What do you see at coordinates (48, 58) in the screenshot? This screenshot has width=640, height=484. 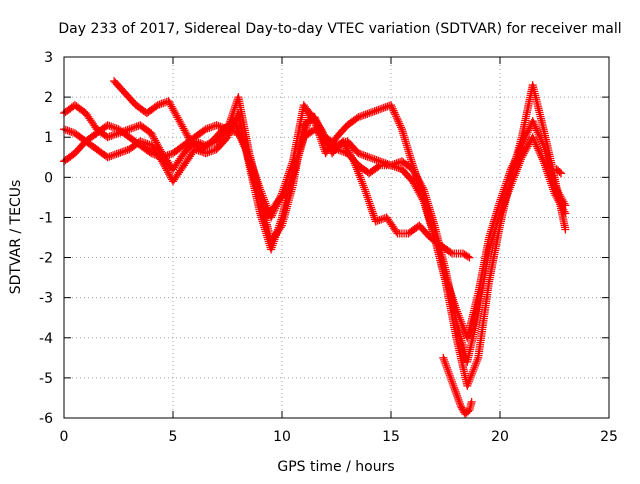 I see `y-tick-label: 3` at bounding box center [48, 58].